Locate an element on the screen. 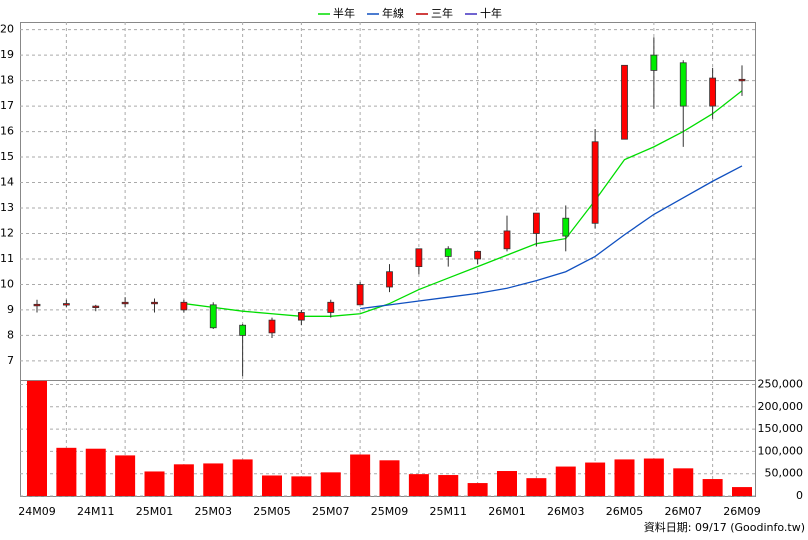 This screenshot has width=808, height=540. x-tick-label: 26M05 is located at coordinates (625, 511).